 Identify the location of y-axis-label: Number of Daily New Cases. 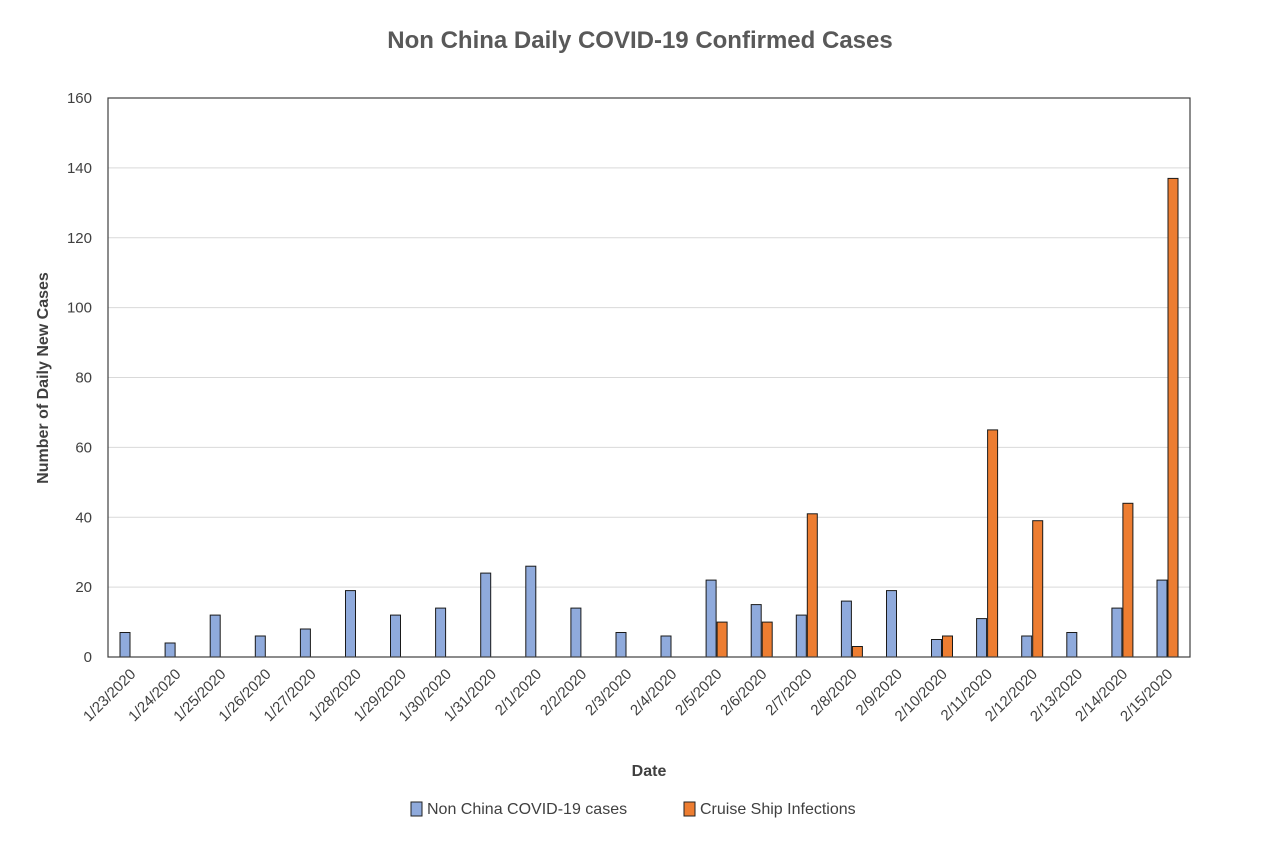
(43, 378).